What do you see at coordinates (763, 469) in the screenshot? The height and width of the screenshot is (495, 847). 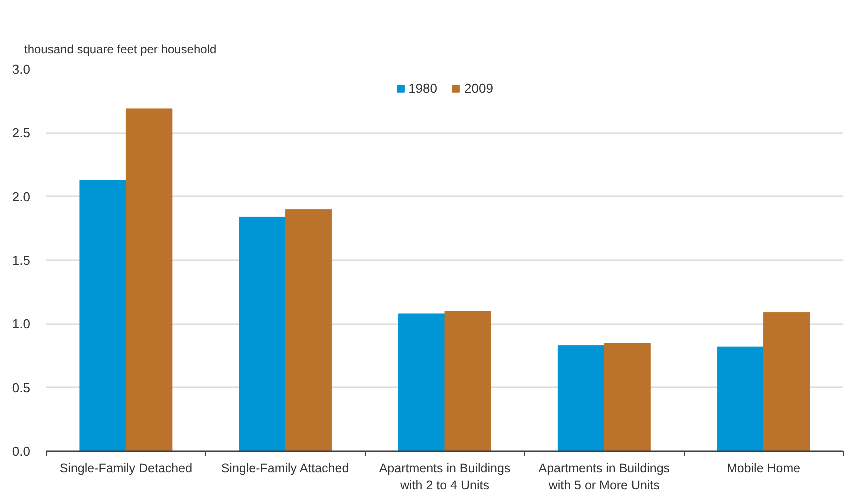 I see `x-tick-label: Mobile Home` at bounding box center [763, 469].